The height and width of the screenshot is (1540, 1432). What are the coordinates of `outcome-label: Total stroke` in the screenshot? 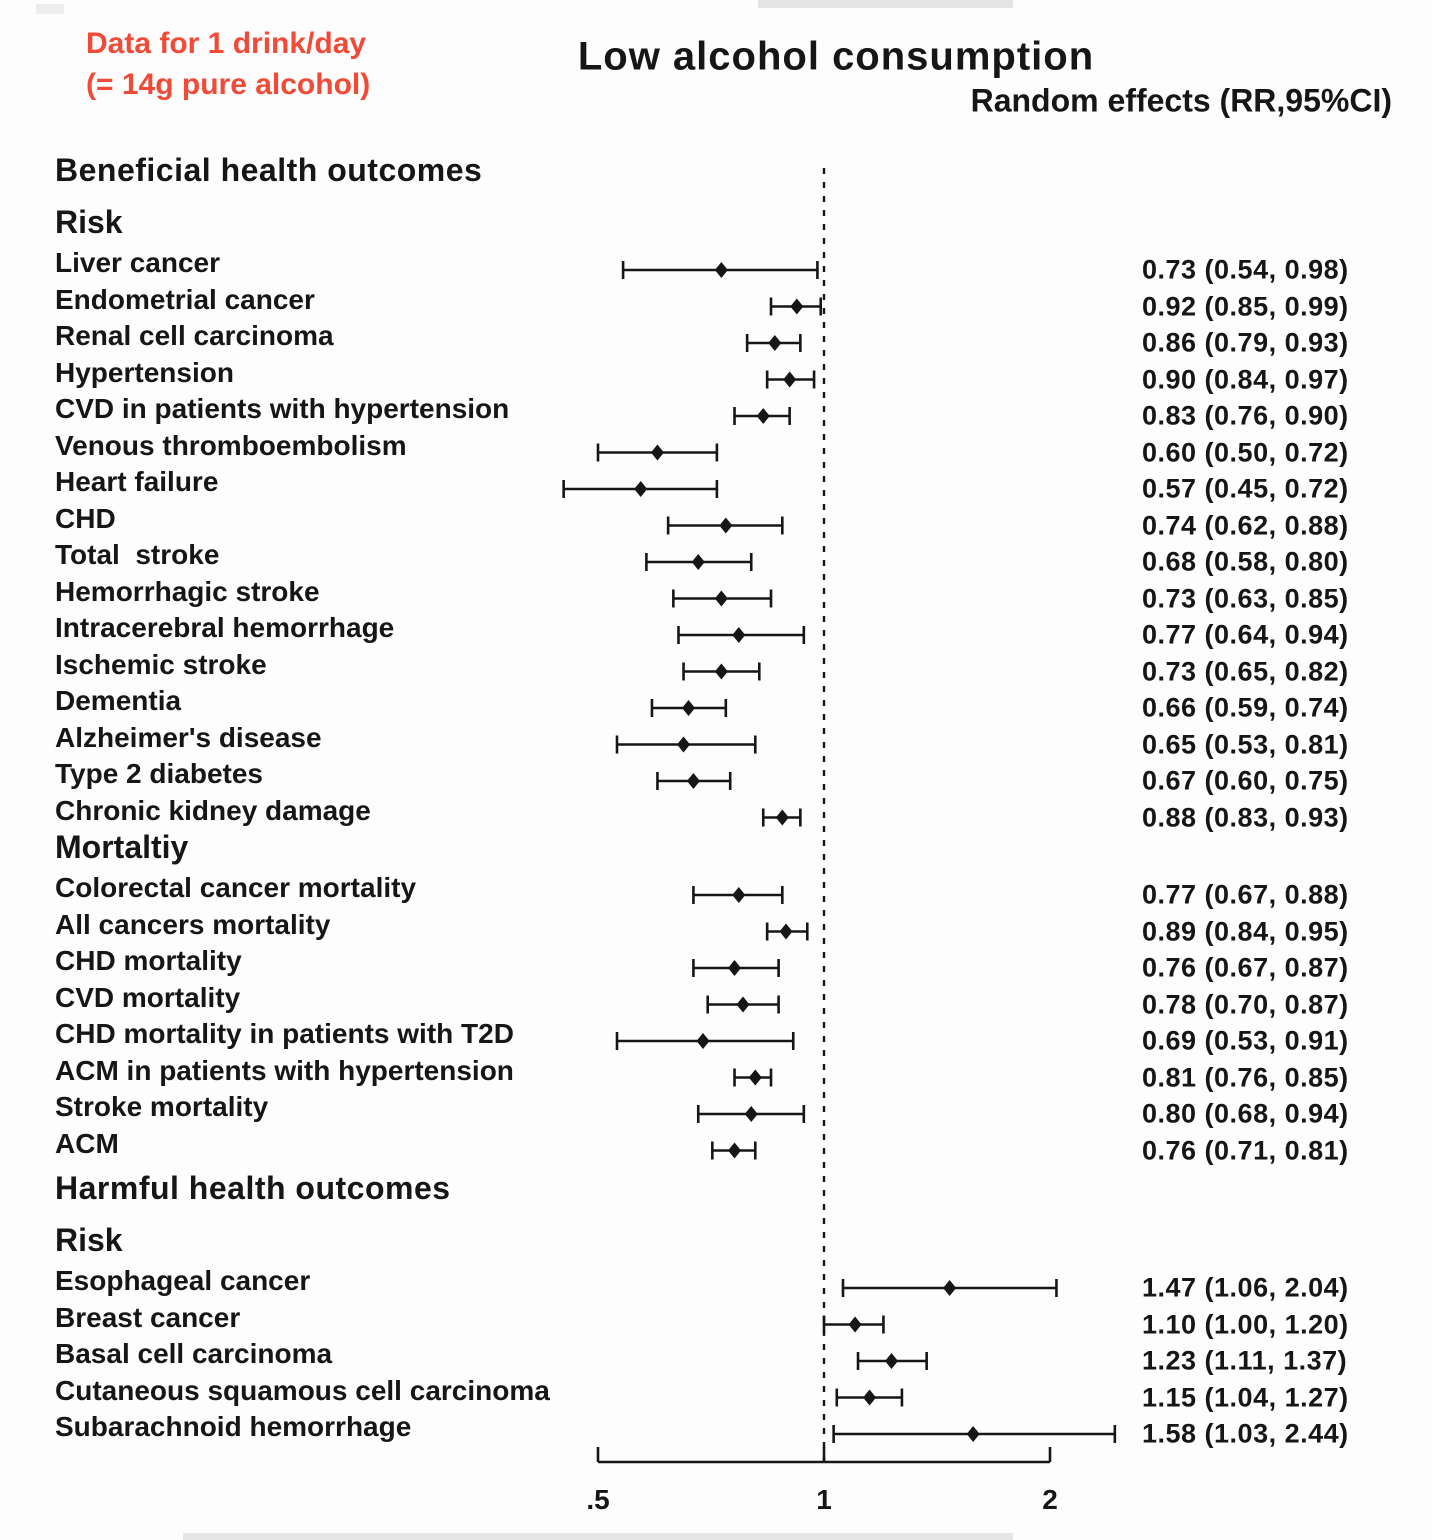 It's located at (137, 554).